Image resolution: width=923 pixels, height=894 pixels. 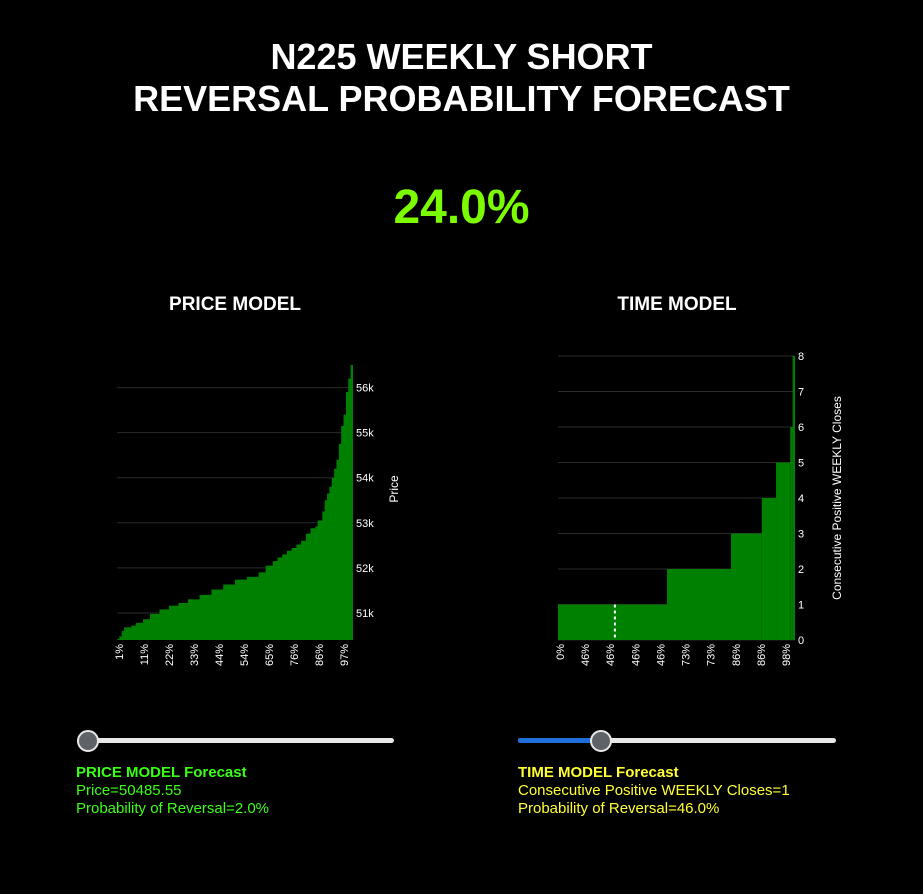 I want to click on price-slider-track, so click(x=236, y=740).